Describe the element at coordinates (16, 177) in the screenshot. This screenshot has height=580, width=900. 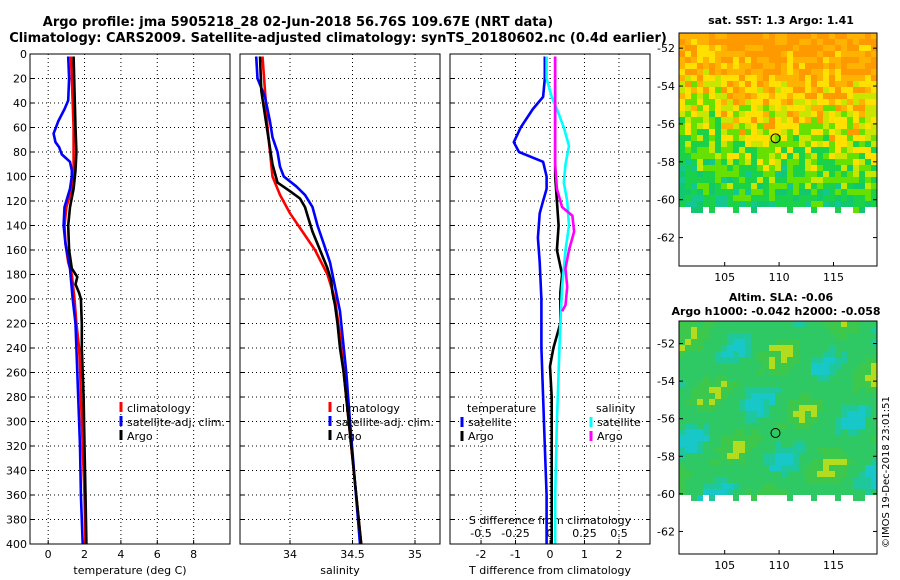
I see `y-tick-label: 100` at that location.